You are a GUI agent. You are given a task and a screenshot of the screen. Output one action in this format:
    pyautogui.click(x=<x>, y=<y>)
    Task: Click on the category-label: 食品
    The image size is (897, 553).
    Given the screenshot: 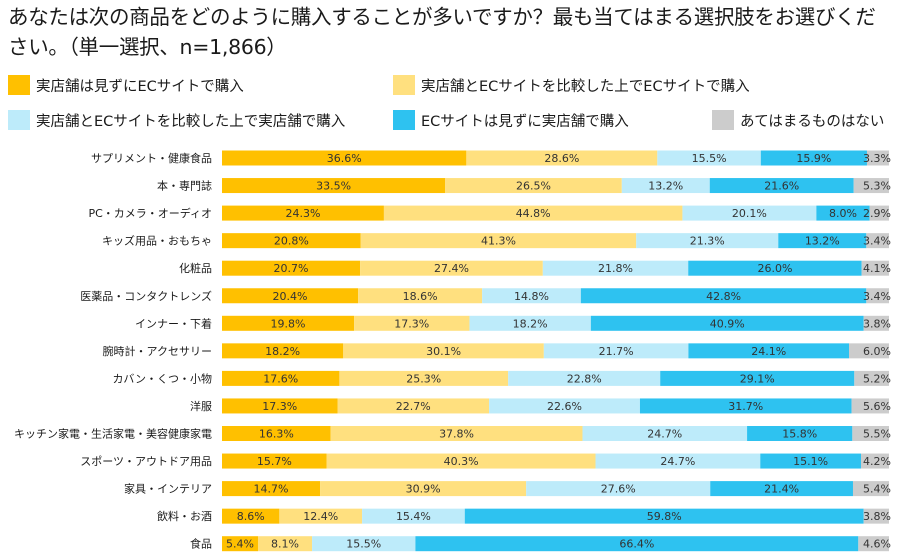 What is the action you would take?
    pyautogui.click(x=201, y=544)
    